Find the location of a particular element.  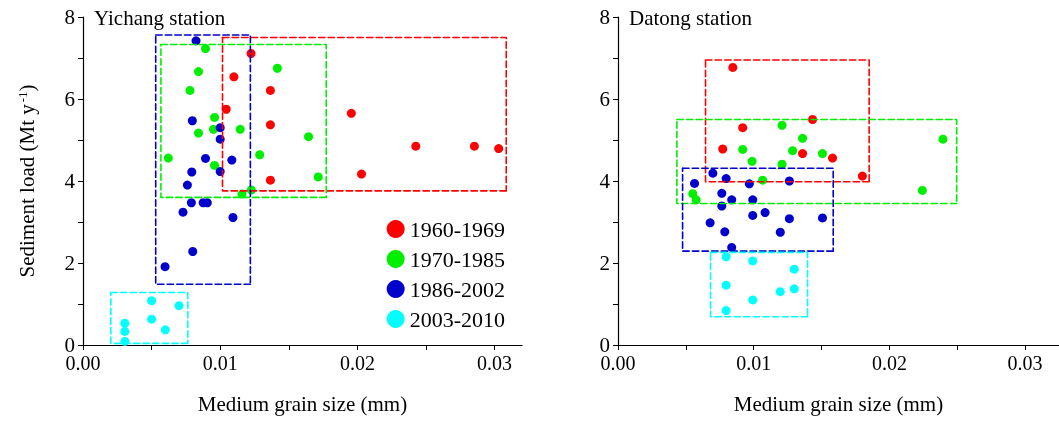

legend-label: 1970-1985 is located at coordinates (457, 259).